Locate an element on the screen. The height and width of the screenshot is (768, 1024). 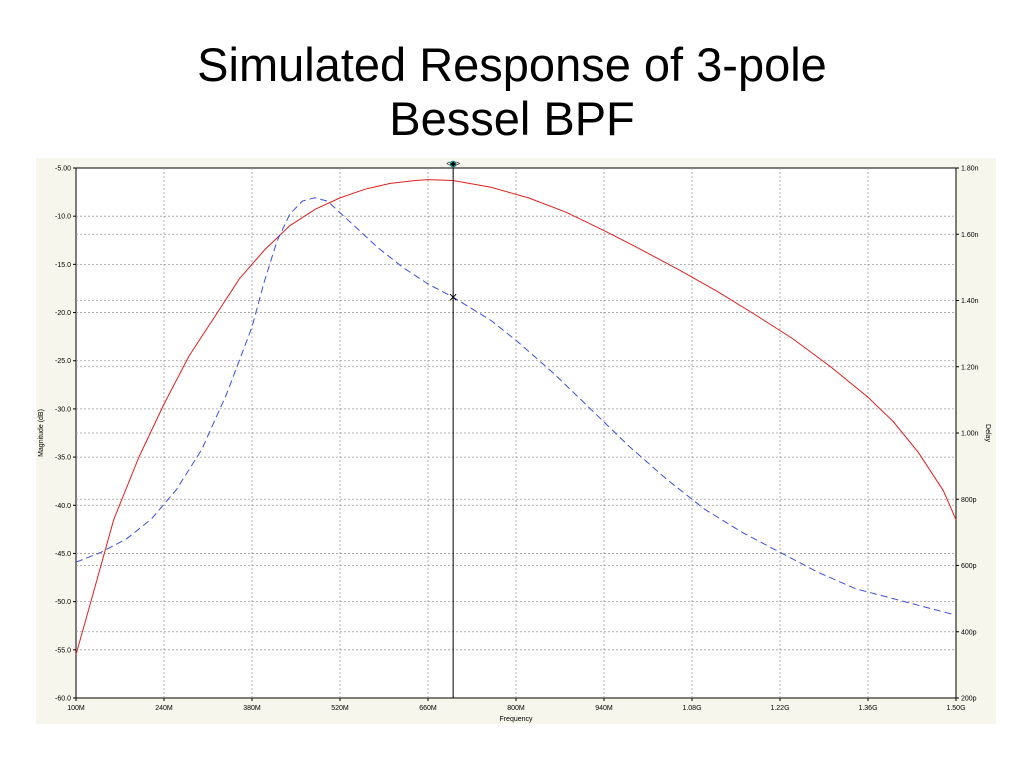
slide-title: Simulated Response of 3-pole Bessel BPF is located at coordinates (512, 92).